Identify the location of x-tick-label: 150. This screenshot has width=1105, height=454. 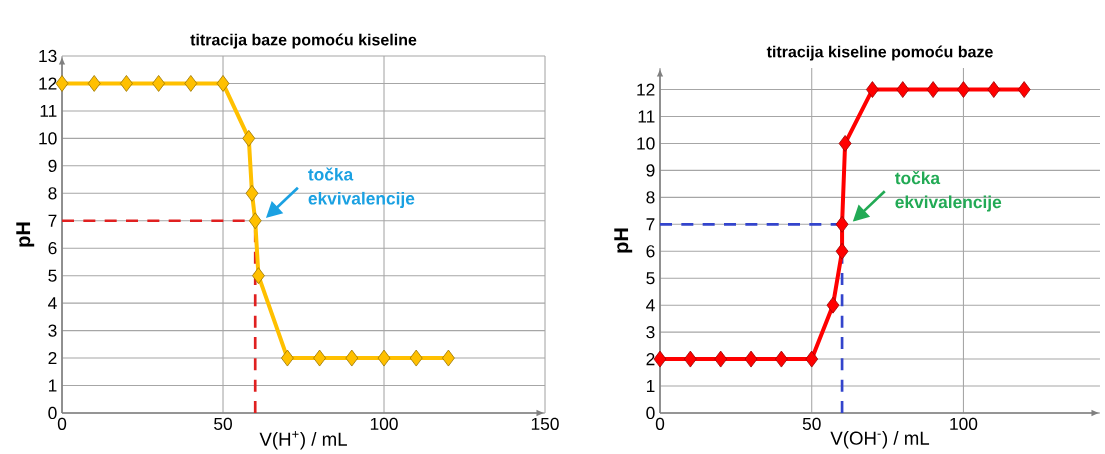
(545, 423).